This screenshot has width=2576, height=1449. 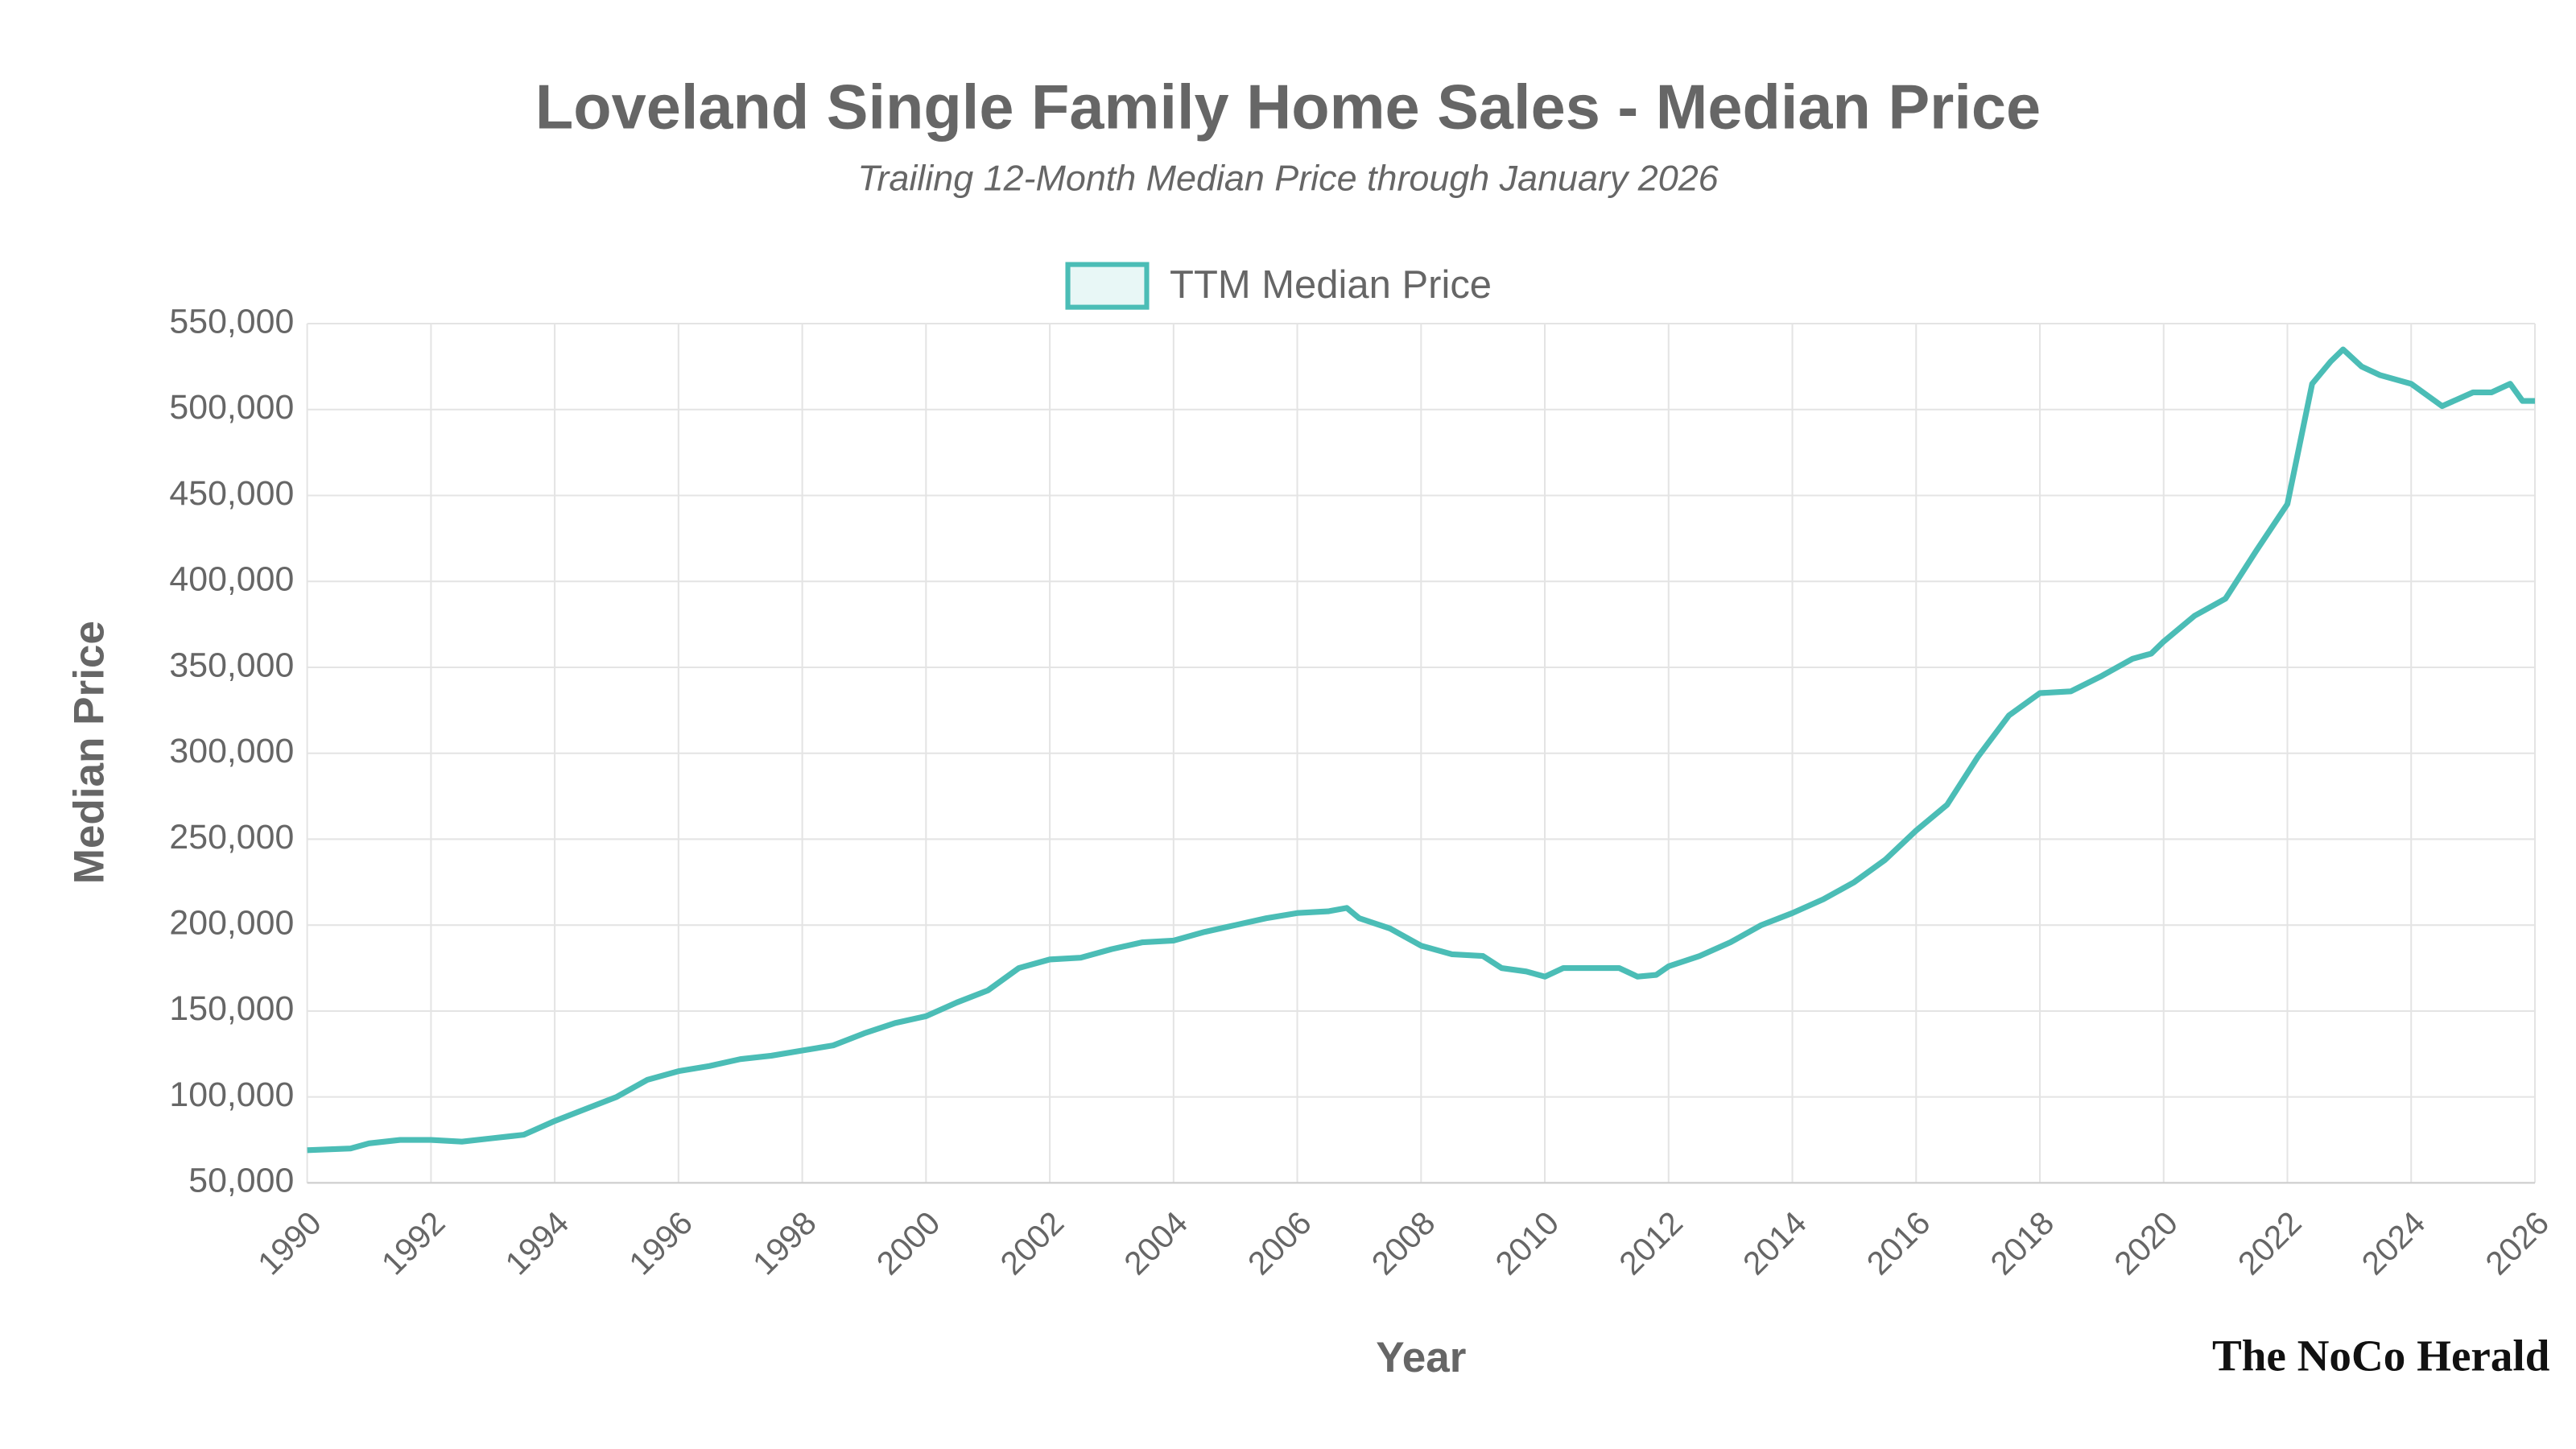 I want to click on y-tick-label: 400,000, so click(x=231, y=579).